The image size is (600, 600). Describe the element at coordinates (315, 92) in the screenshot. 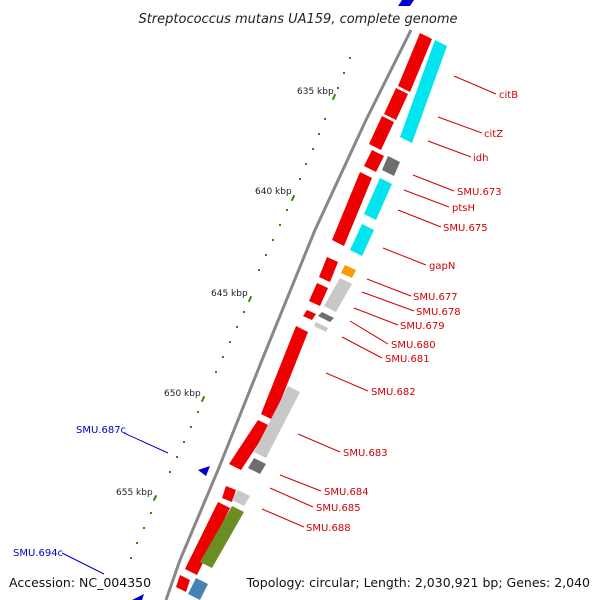

I see `scale-label: 635 kbp` at that location.